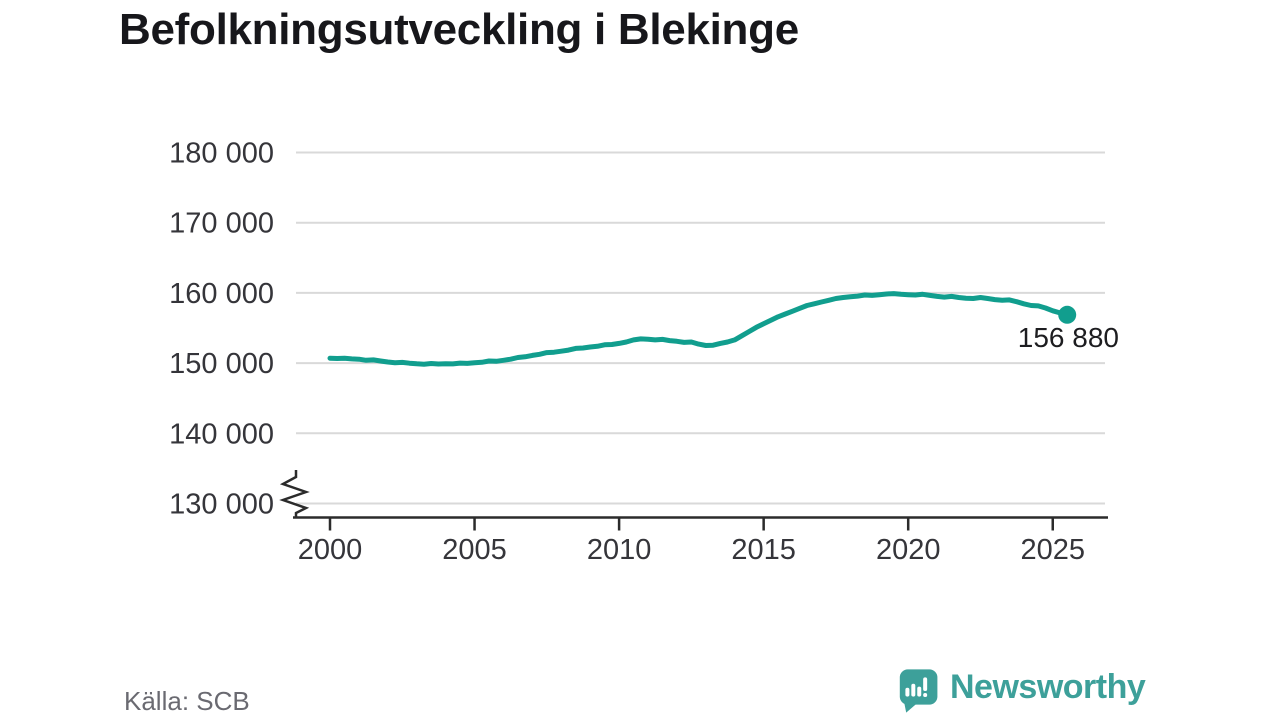 The height and width of the screenshot is (720, 1280). What do you see at coordinates (698, 329) in the screenshot?
I see `population-line` at bounding box center [698, 329].